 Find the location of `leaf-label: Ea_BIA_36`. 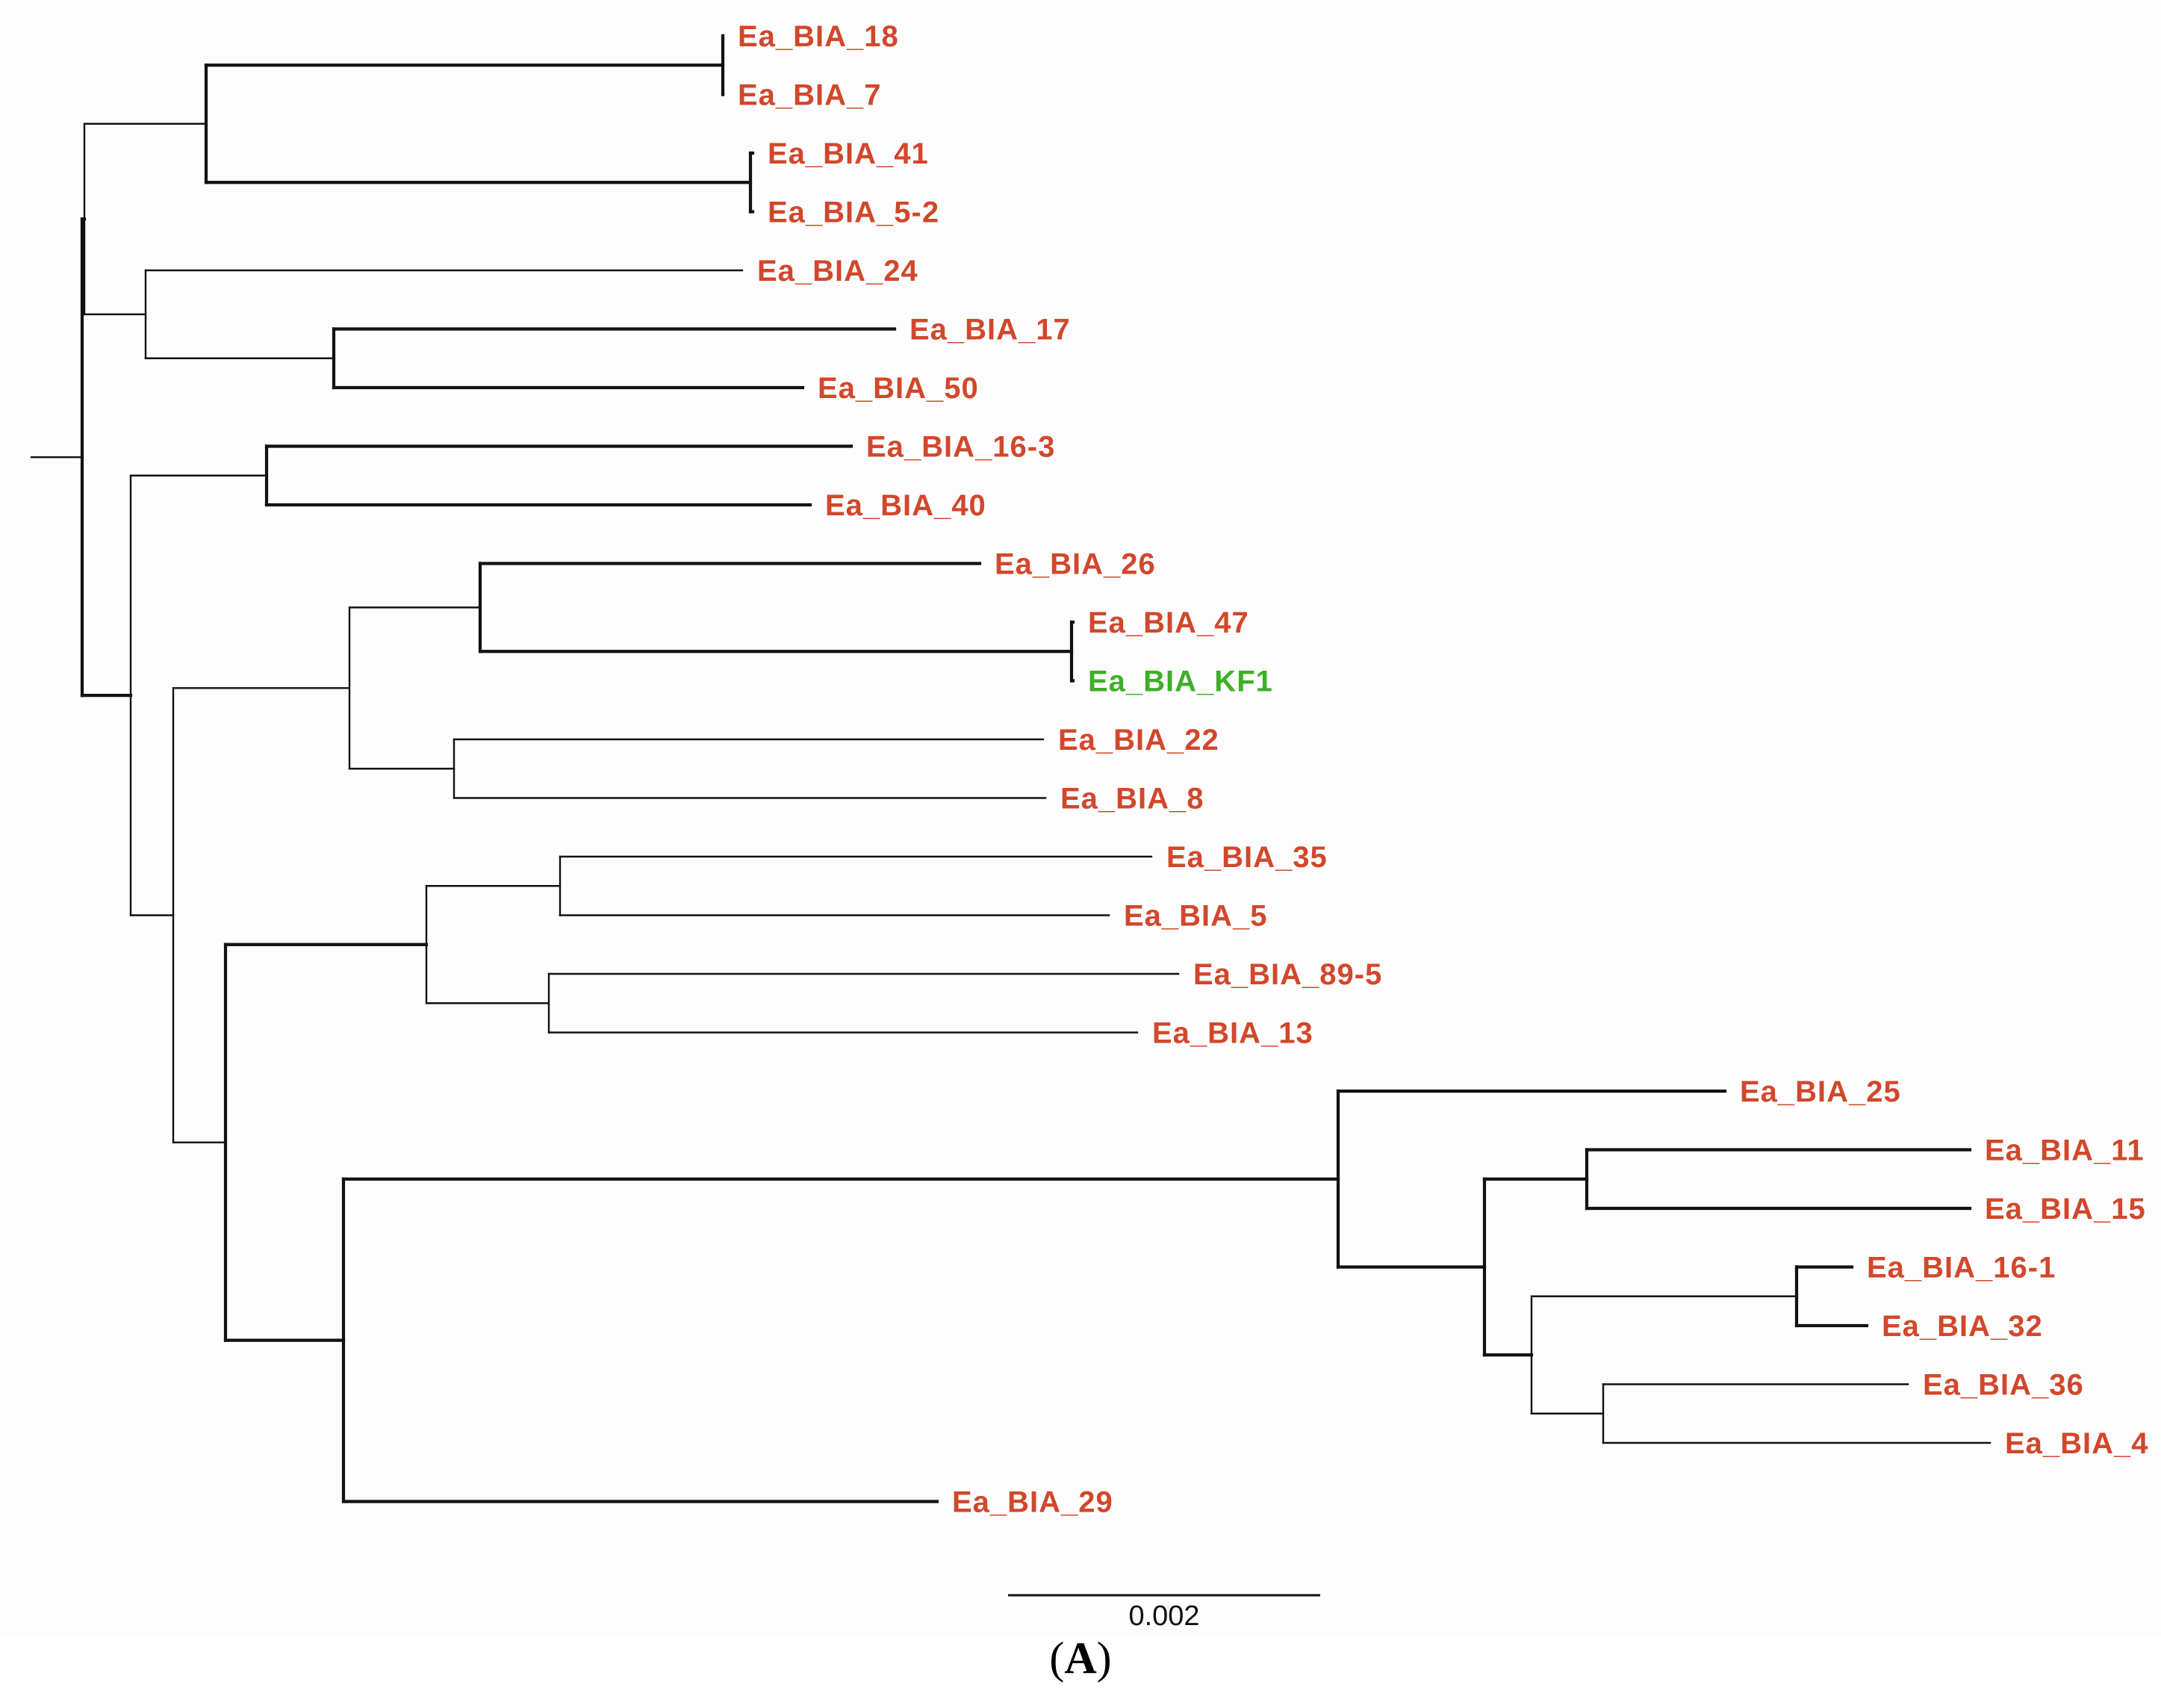

leaf-label: Ea_BIA_36 is located at coordinates (2004, 1385).